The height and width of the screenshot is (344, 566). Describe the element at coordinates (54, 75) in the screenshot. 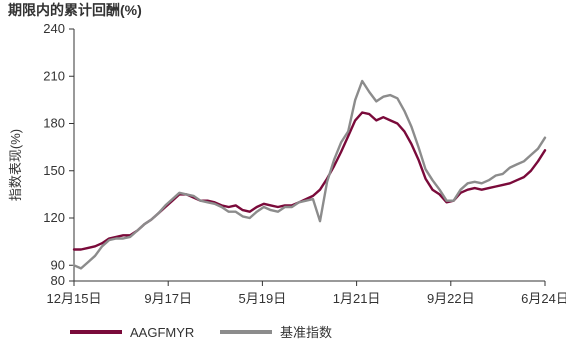

I see `y-tick-label: 210` at that location.